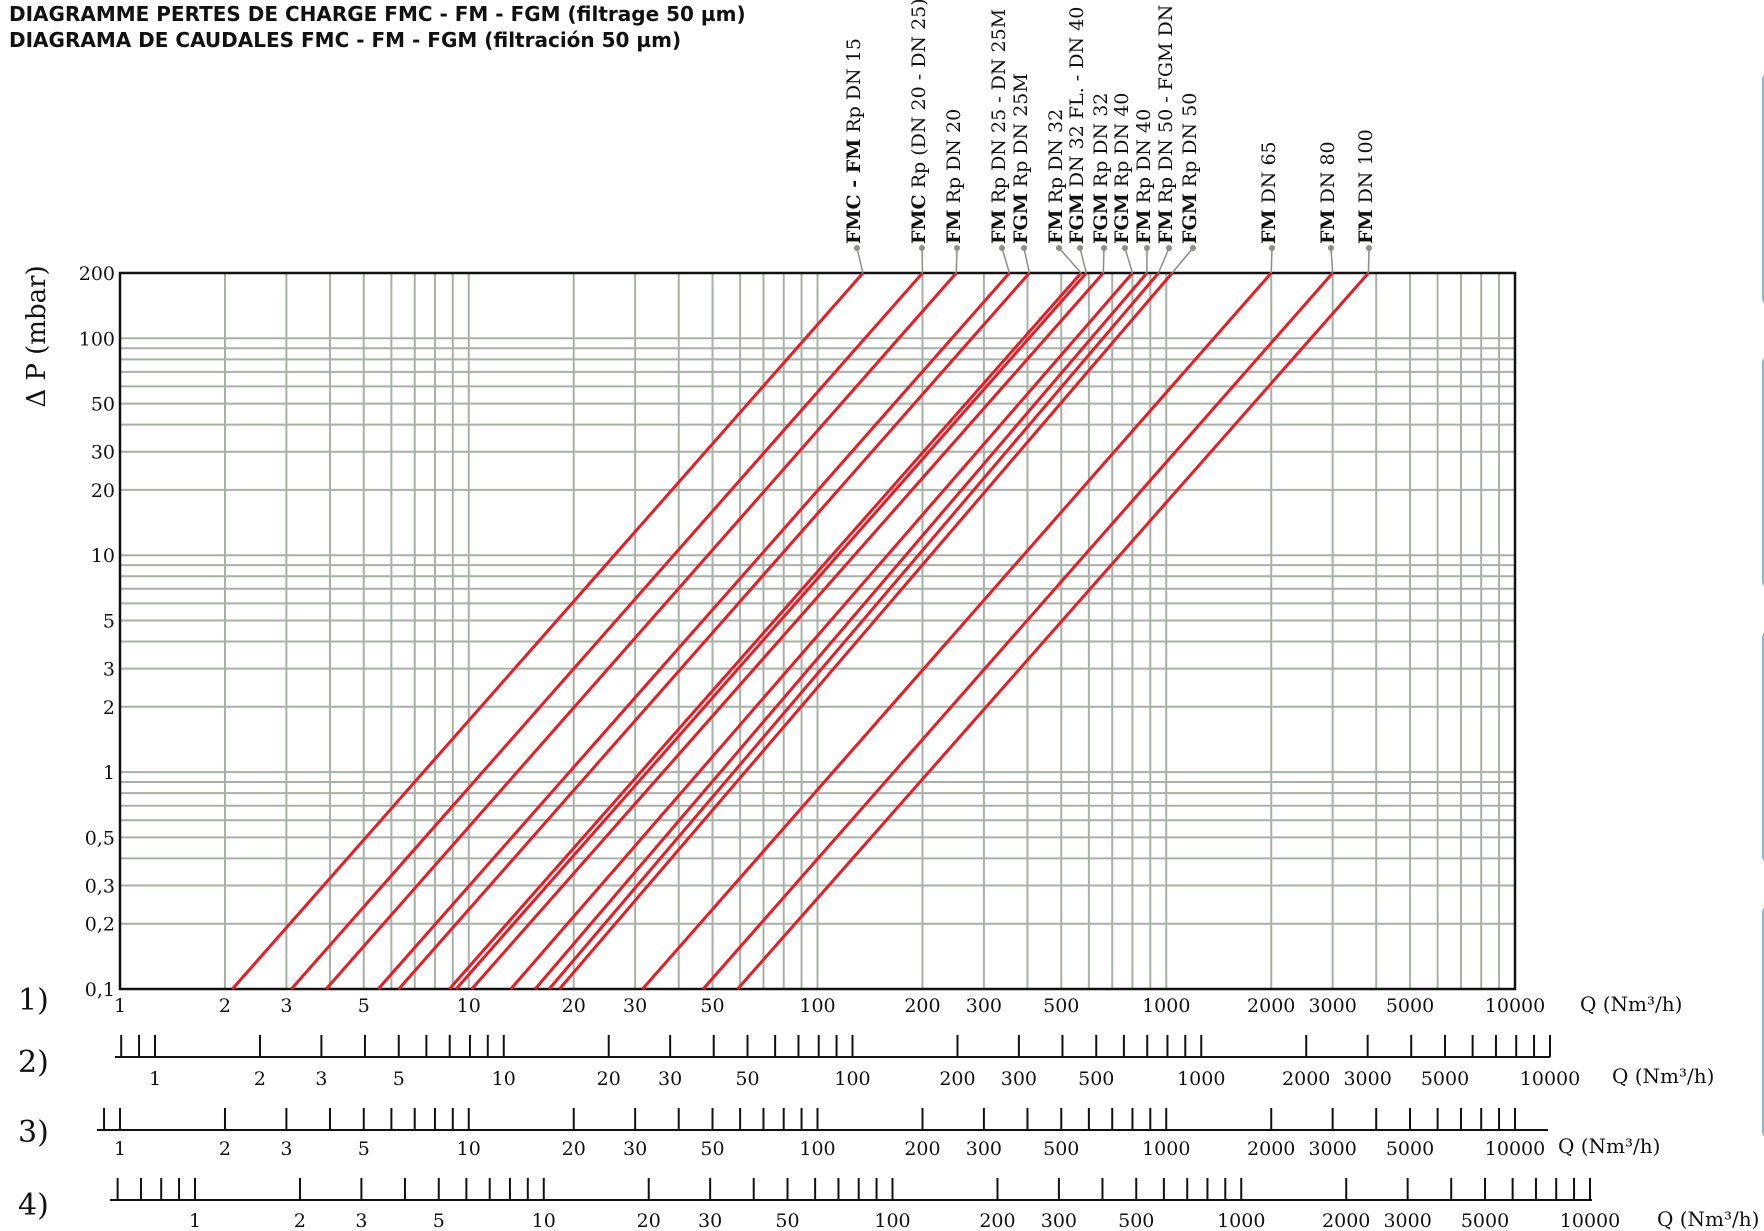  Describe the element at coordinates (787, 1220) in the screenshot. I see `scale-4-tick-label: 50` at that location.